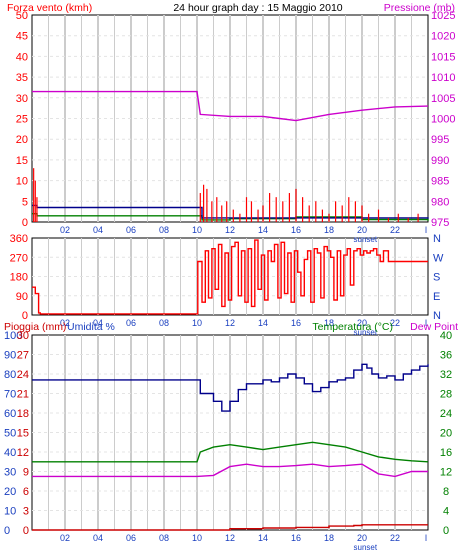 This screenshot has height=555, width=460. Describe the element at coordinates (10, 356) in the screenshot. I see `humidity-ytick-90: 90` at that location.